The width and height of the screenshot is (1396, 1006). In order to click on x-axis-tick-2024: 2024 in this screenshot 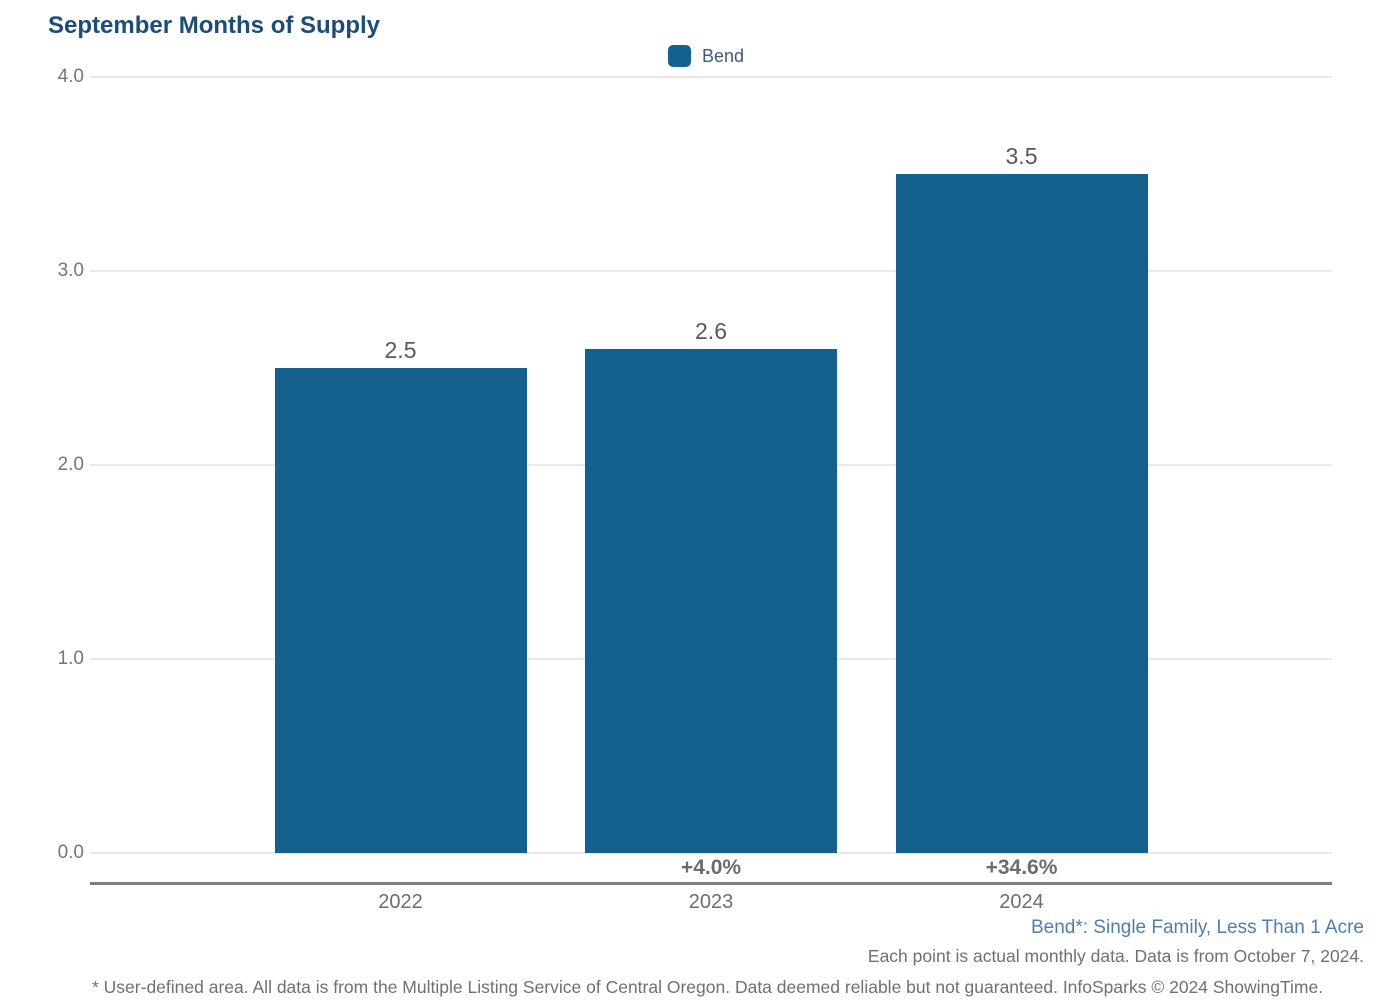, I will do `click(1021, 902)`.